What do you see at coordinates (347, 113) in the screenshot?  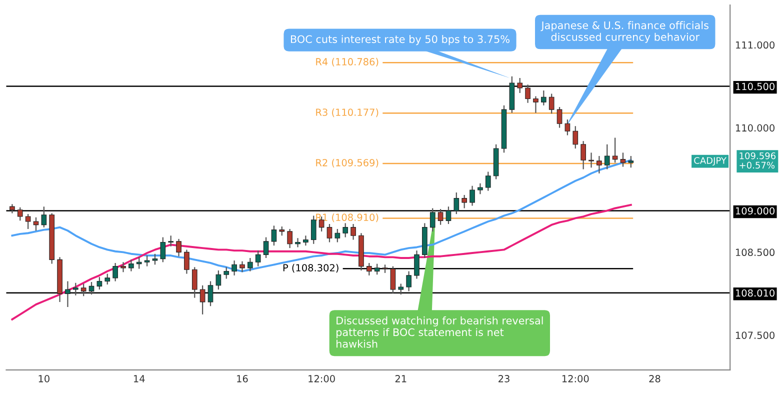 I see `ref-line-label: R3 (110.177)` at bounding box center [347, 113].